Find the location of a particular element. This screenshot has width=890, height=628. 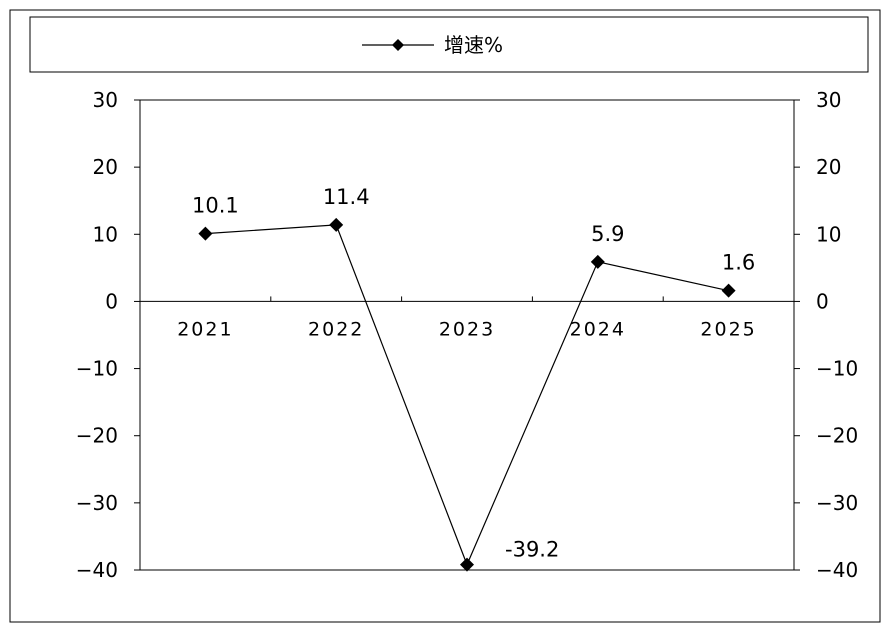

y-tick-label-right: 20 is located at coordinates (828, 167).